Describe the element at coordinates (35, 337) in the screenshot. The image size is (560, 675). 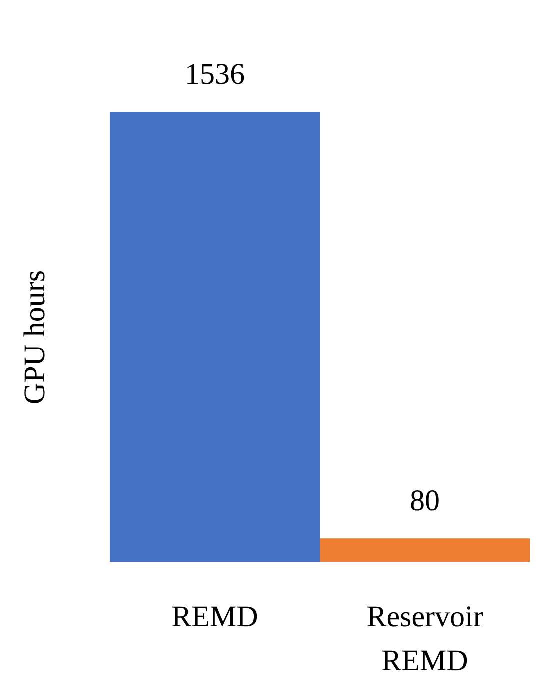
I see `y-axis-title: GPU hours` at that location.